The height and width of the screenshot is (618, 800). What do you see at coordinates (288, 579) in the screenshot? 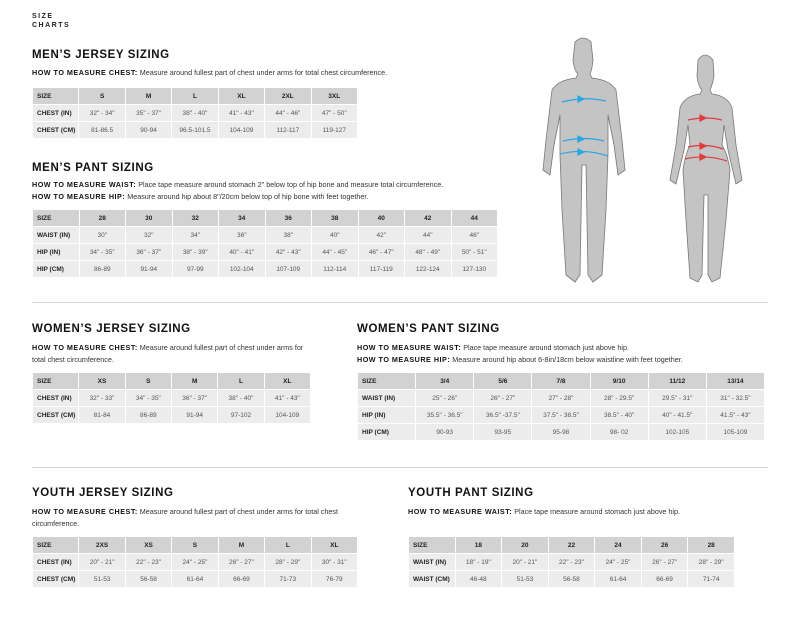
I see `table-cell: 71-73` at bounding box center [288, 579].